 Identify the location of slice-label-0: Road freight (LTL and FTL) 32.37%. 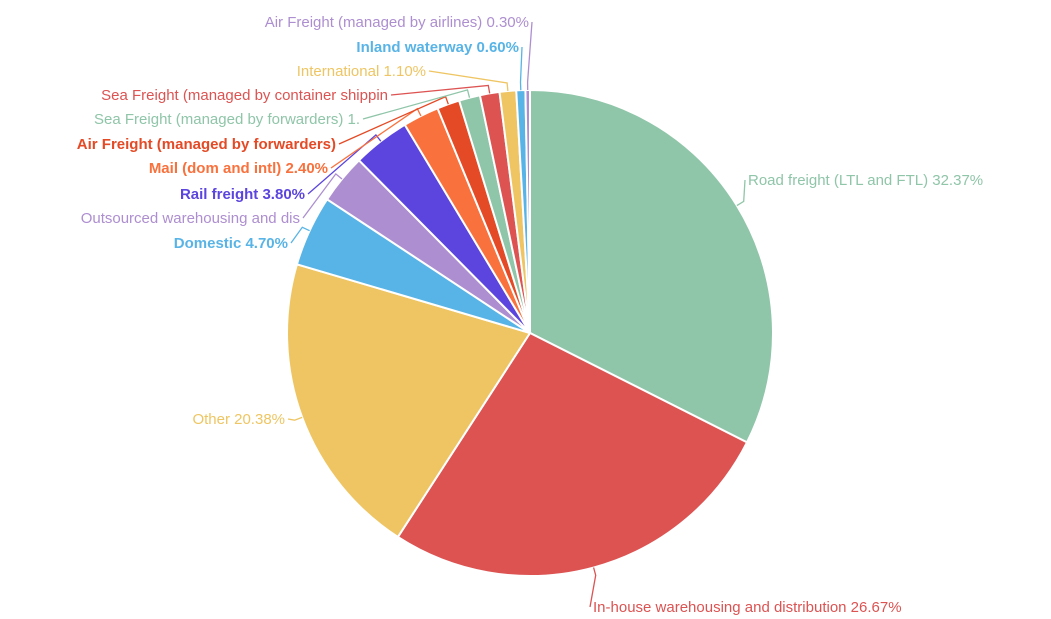
(865, 180).